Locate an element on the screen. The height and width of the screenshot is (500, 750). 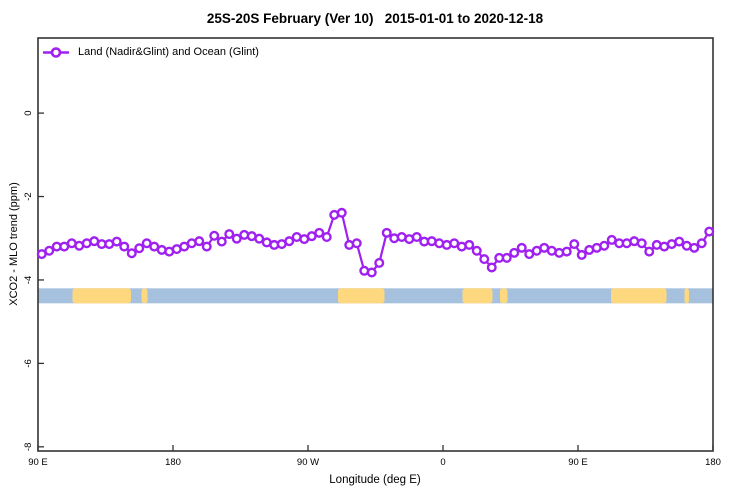
legend-label: Land (Nadir&Glint) and Ocean (Glint) is located at coordinates (168, 52).